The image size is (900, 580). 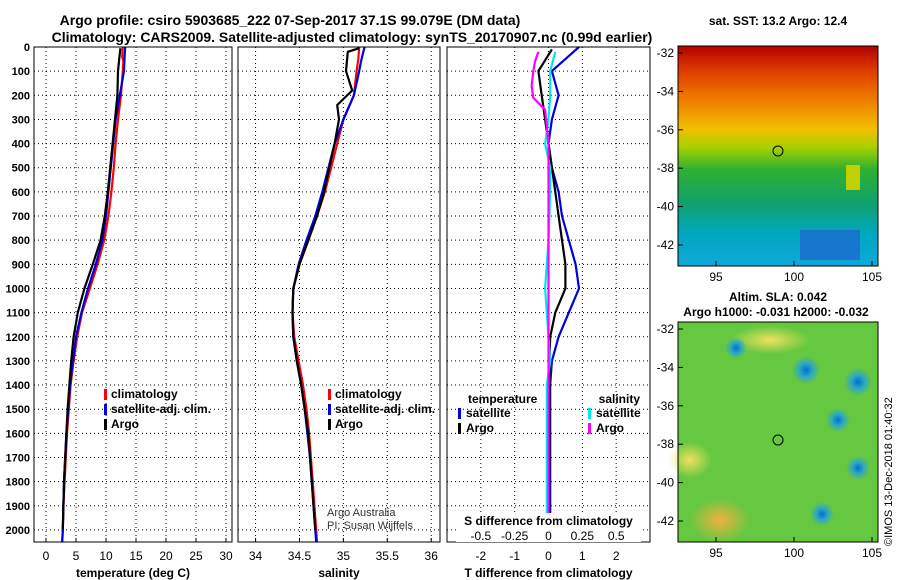 I want to click on s-tick-label: -0.5, so click(x=480, y=536).